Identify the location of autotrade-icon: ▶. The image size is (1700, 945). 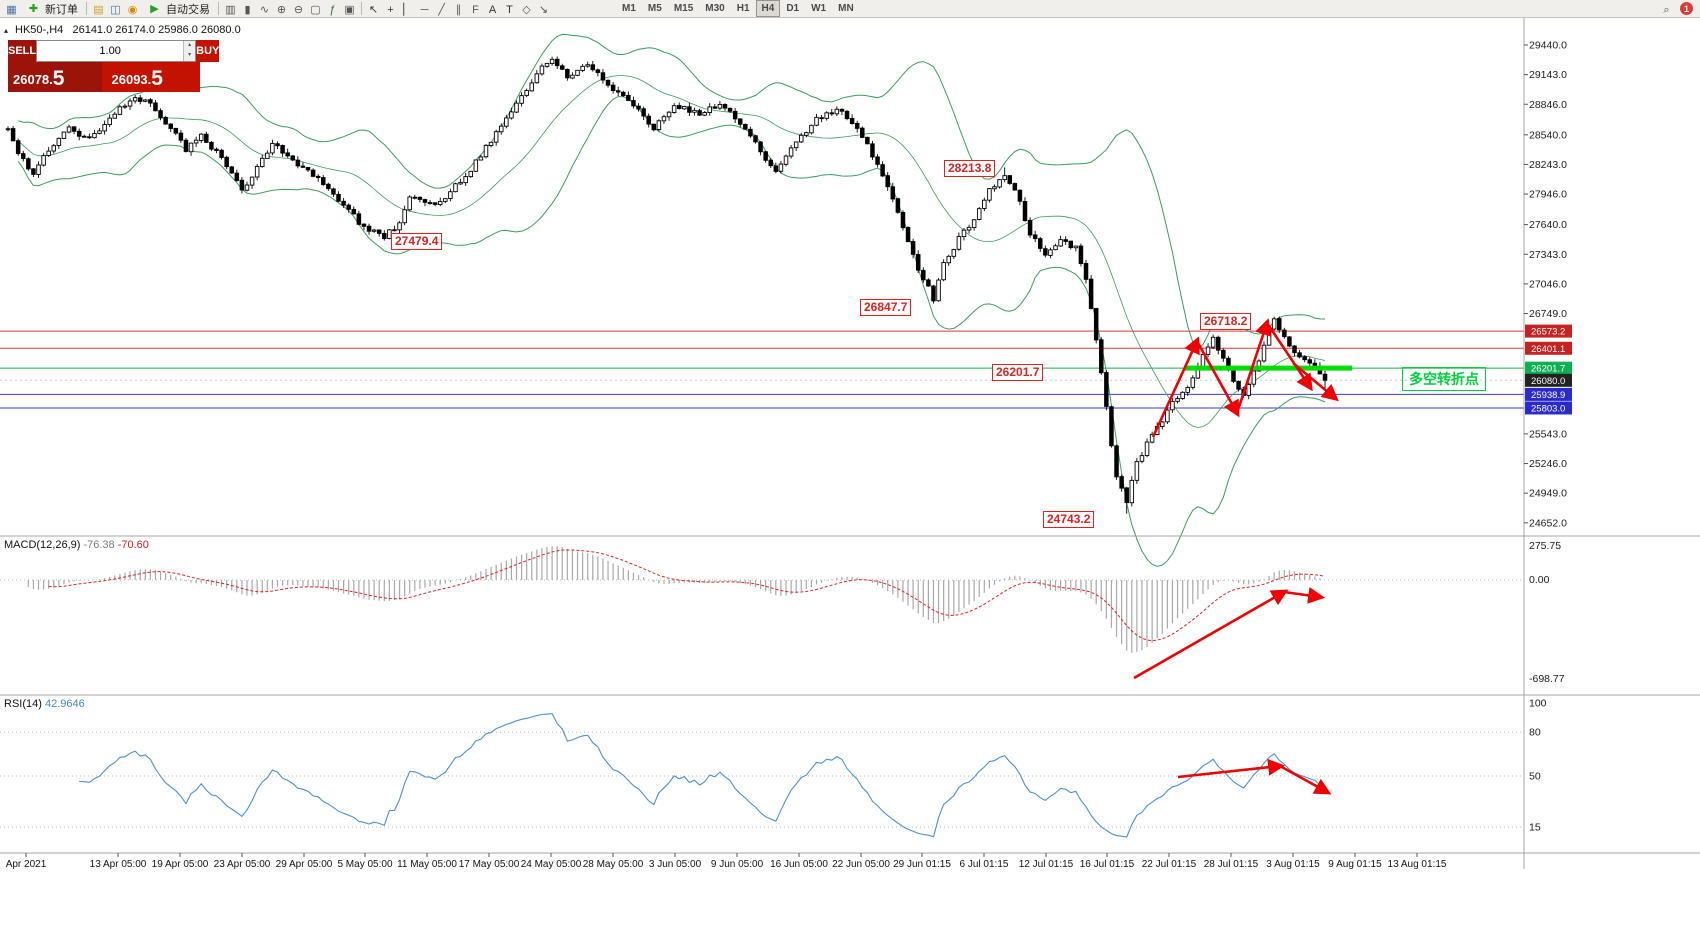
(154, 9).